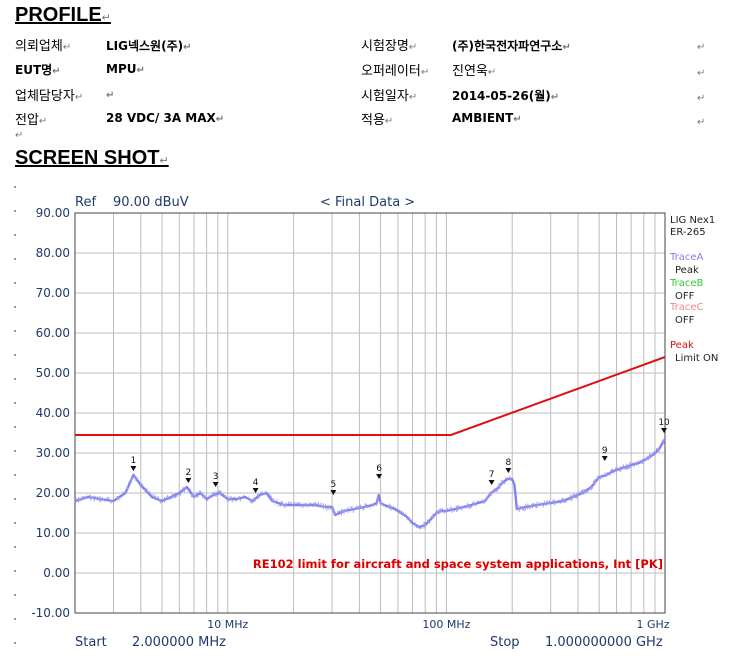 The width and height of the screenshot is (738, 662). Describe the element at coordinates (686, 283) in the screenshot. I see `legend-trace-b: TraceB` at that location.